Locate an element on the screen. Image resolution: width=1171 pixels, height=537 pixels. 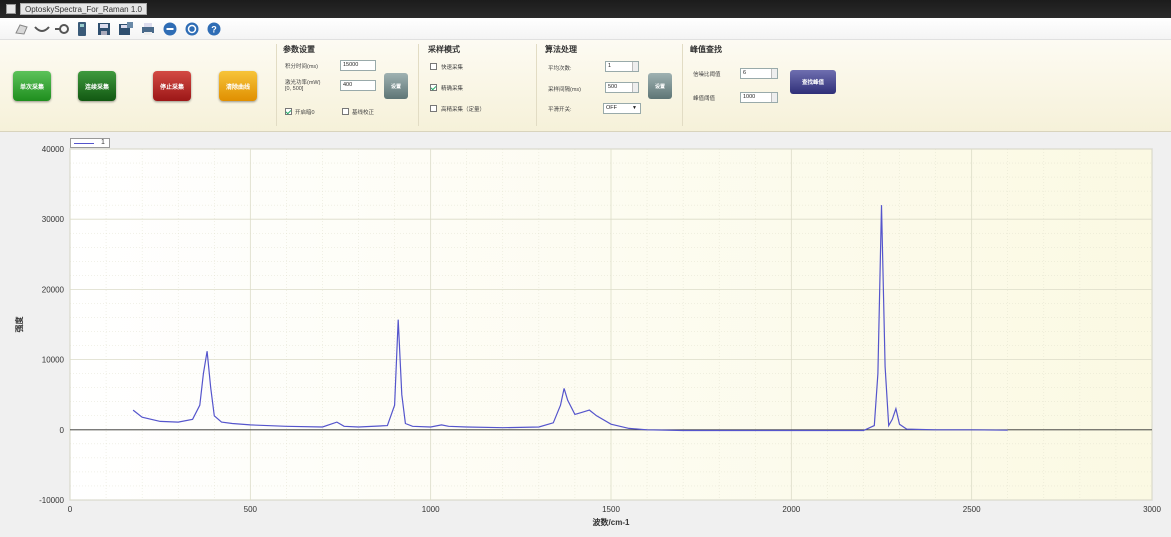
threshold-input: 1000 is located at coordinates (759, 97).